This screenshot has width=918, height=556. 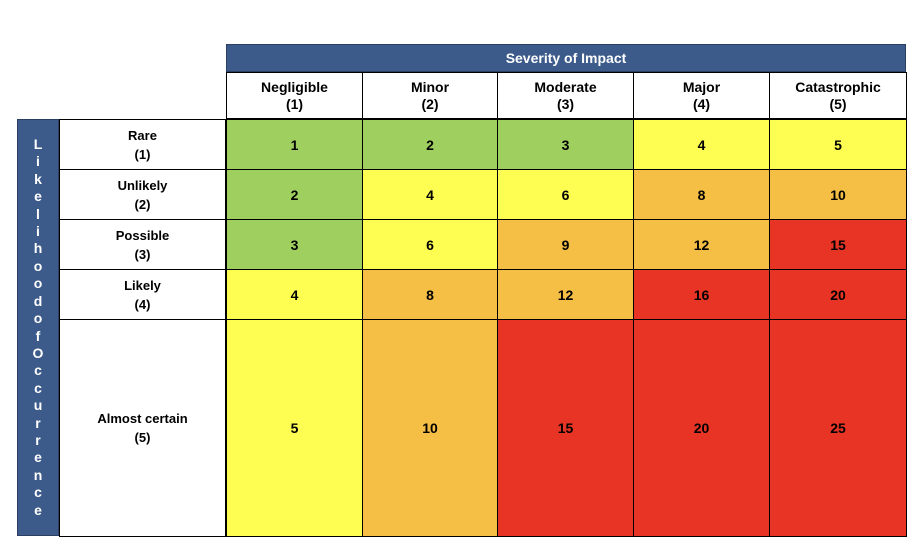 I want to click on column-header-level: (1), so click(x=294, y=103).